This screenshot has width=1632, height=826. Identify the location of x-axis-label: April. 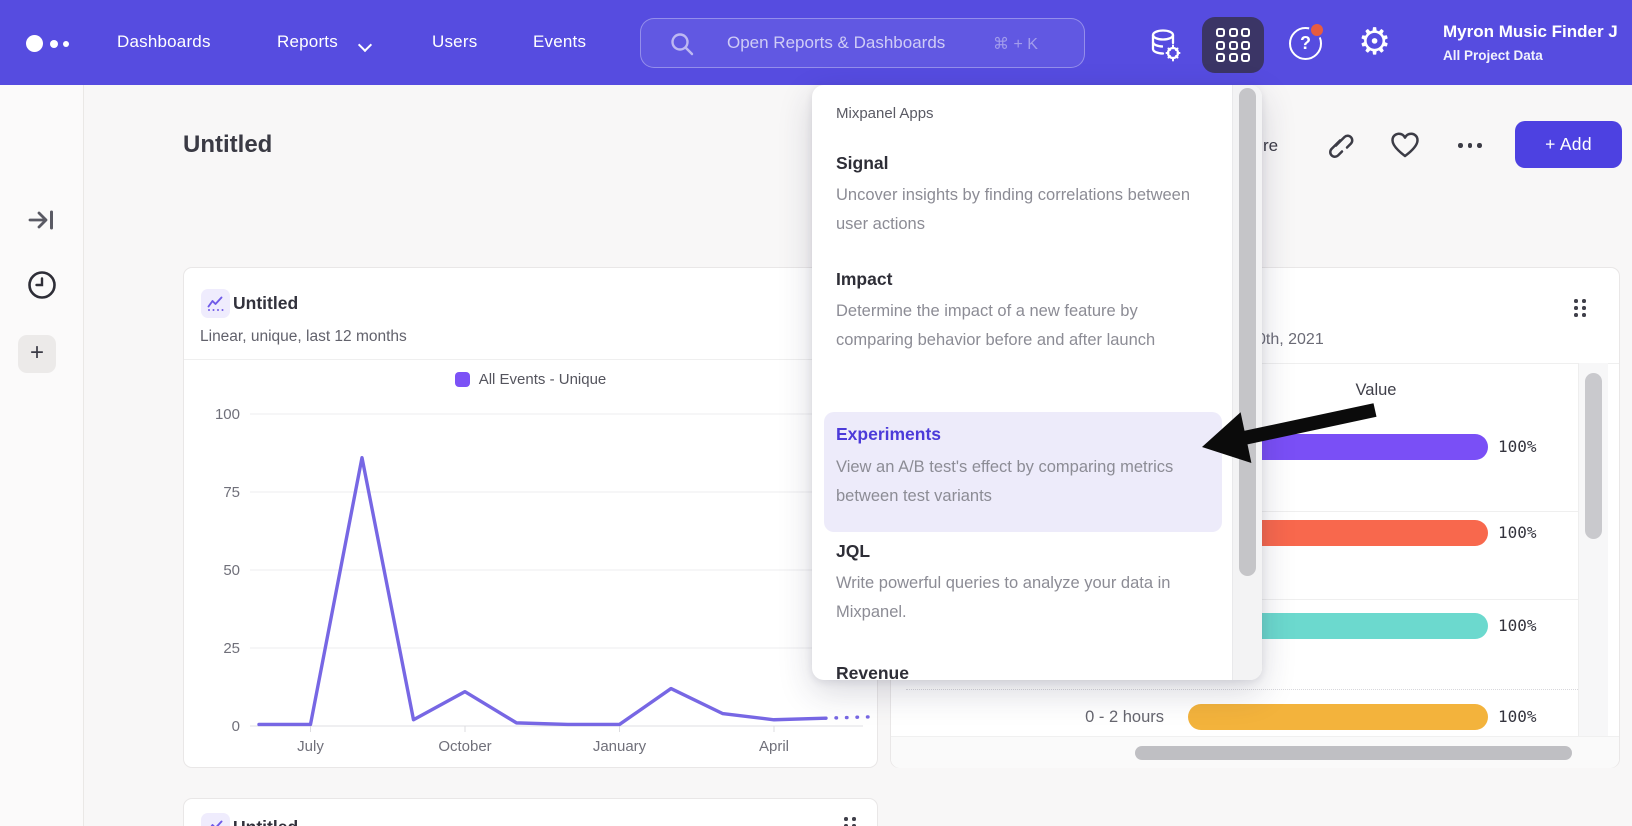
(773, 746).